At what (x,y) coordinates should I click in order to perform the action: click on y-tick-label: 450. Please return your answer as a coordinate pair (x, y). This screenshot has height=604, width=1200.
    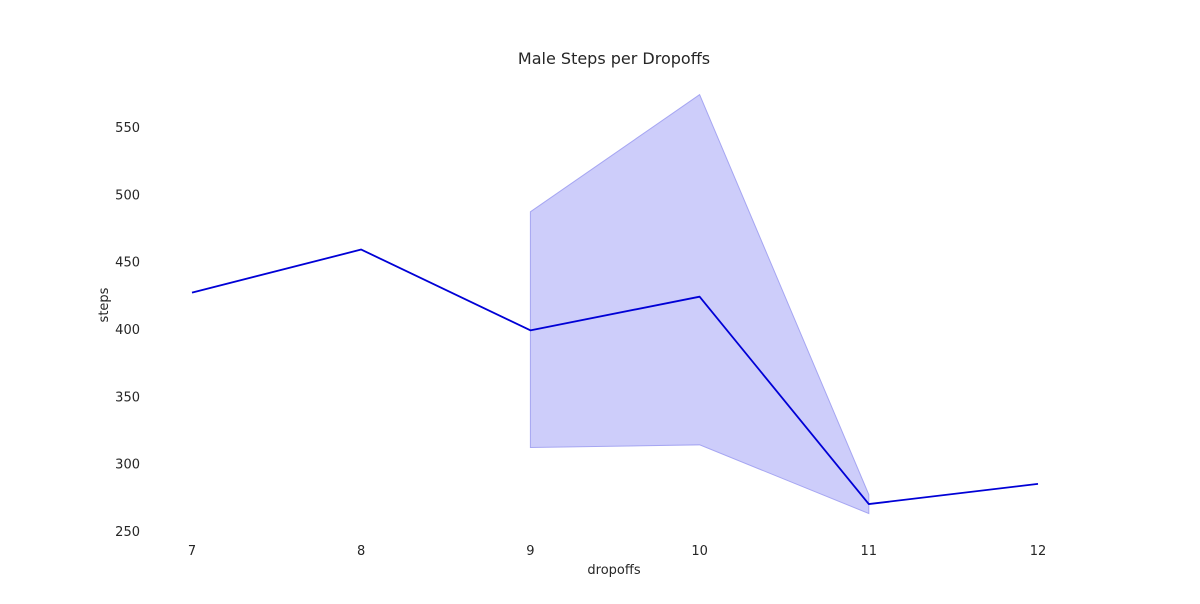
    Looking at the image, I should click on (127, 263).